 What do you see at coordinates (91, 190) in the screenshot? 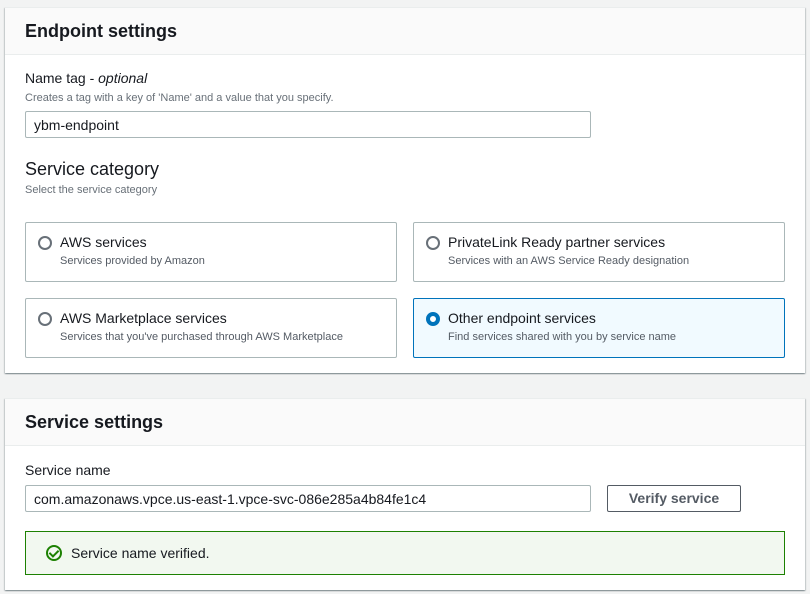
I see `service-category-description: Select the service category` at bounding box center [91, 190].